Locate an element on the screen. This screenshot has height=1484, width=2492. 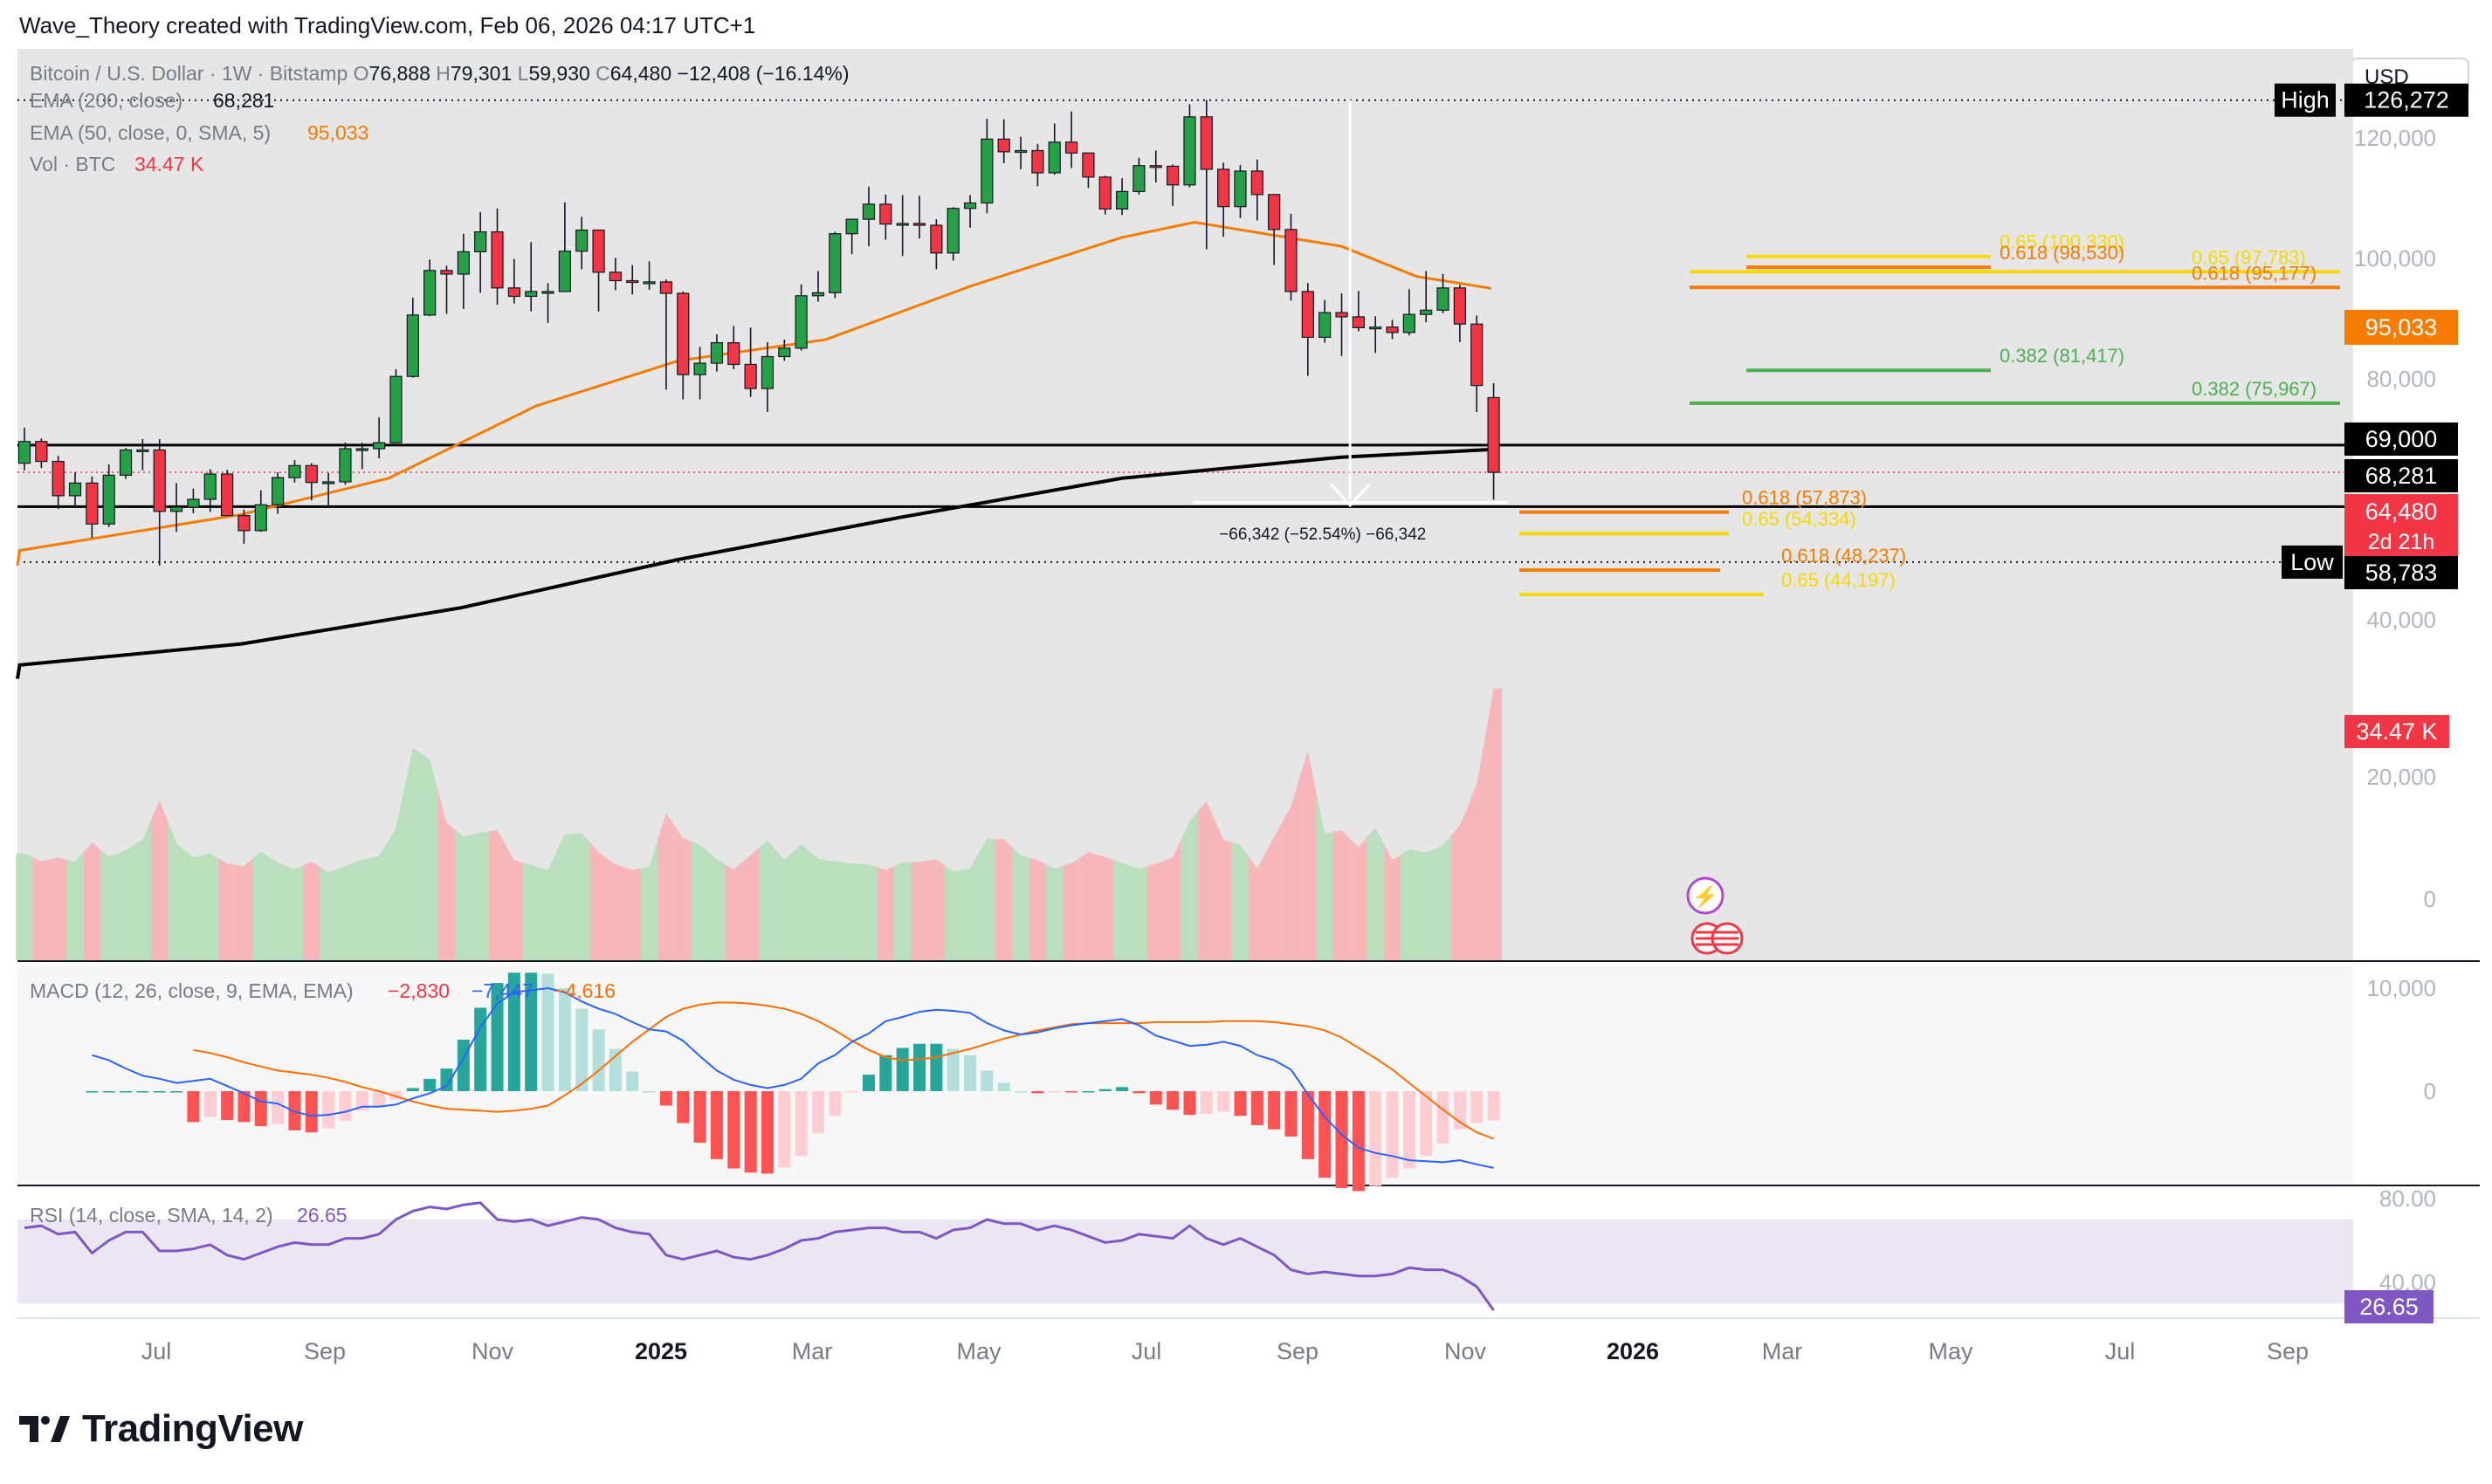
rsi-badge-bg is located at coordinates (2389, 1306).